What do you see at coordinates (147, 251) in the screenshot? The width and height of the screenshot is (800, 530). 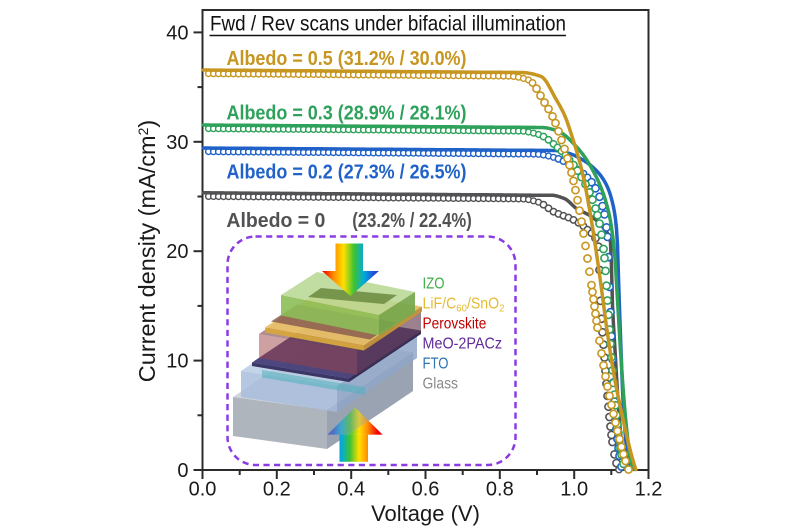 I see `svg-text: Current density (mA/cm2)` at bounding box center [147, 251].